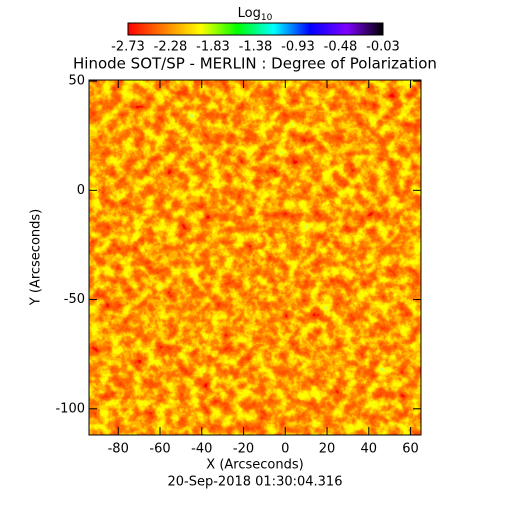 Image resolution: width=510 pixels, height=512 pixels. I want to click on colorbar-tick-label: -0.03, so click(383, 47).